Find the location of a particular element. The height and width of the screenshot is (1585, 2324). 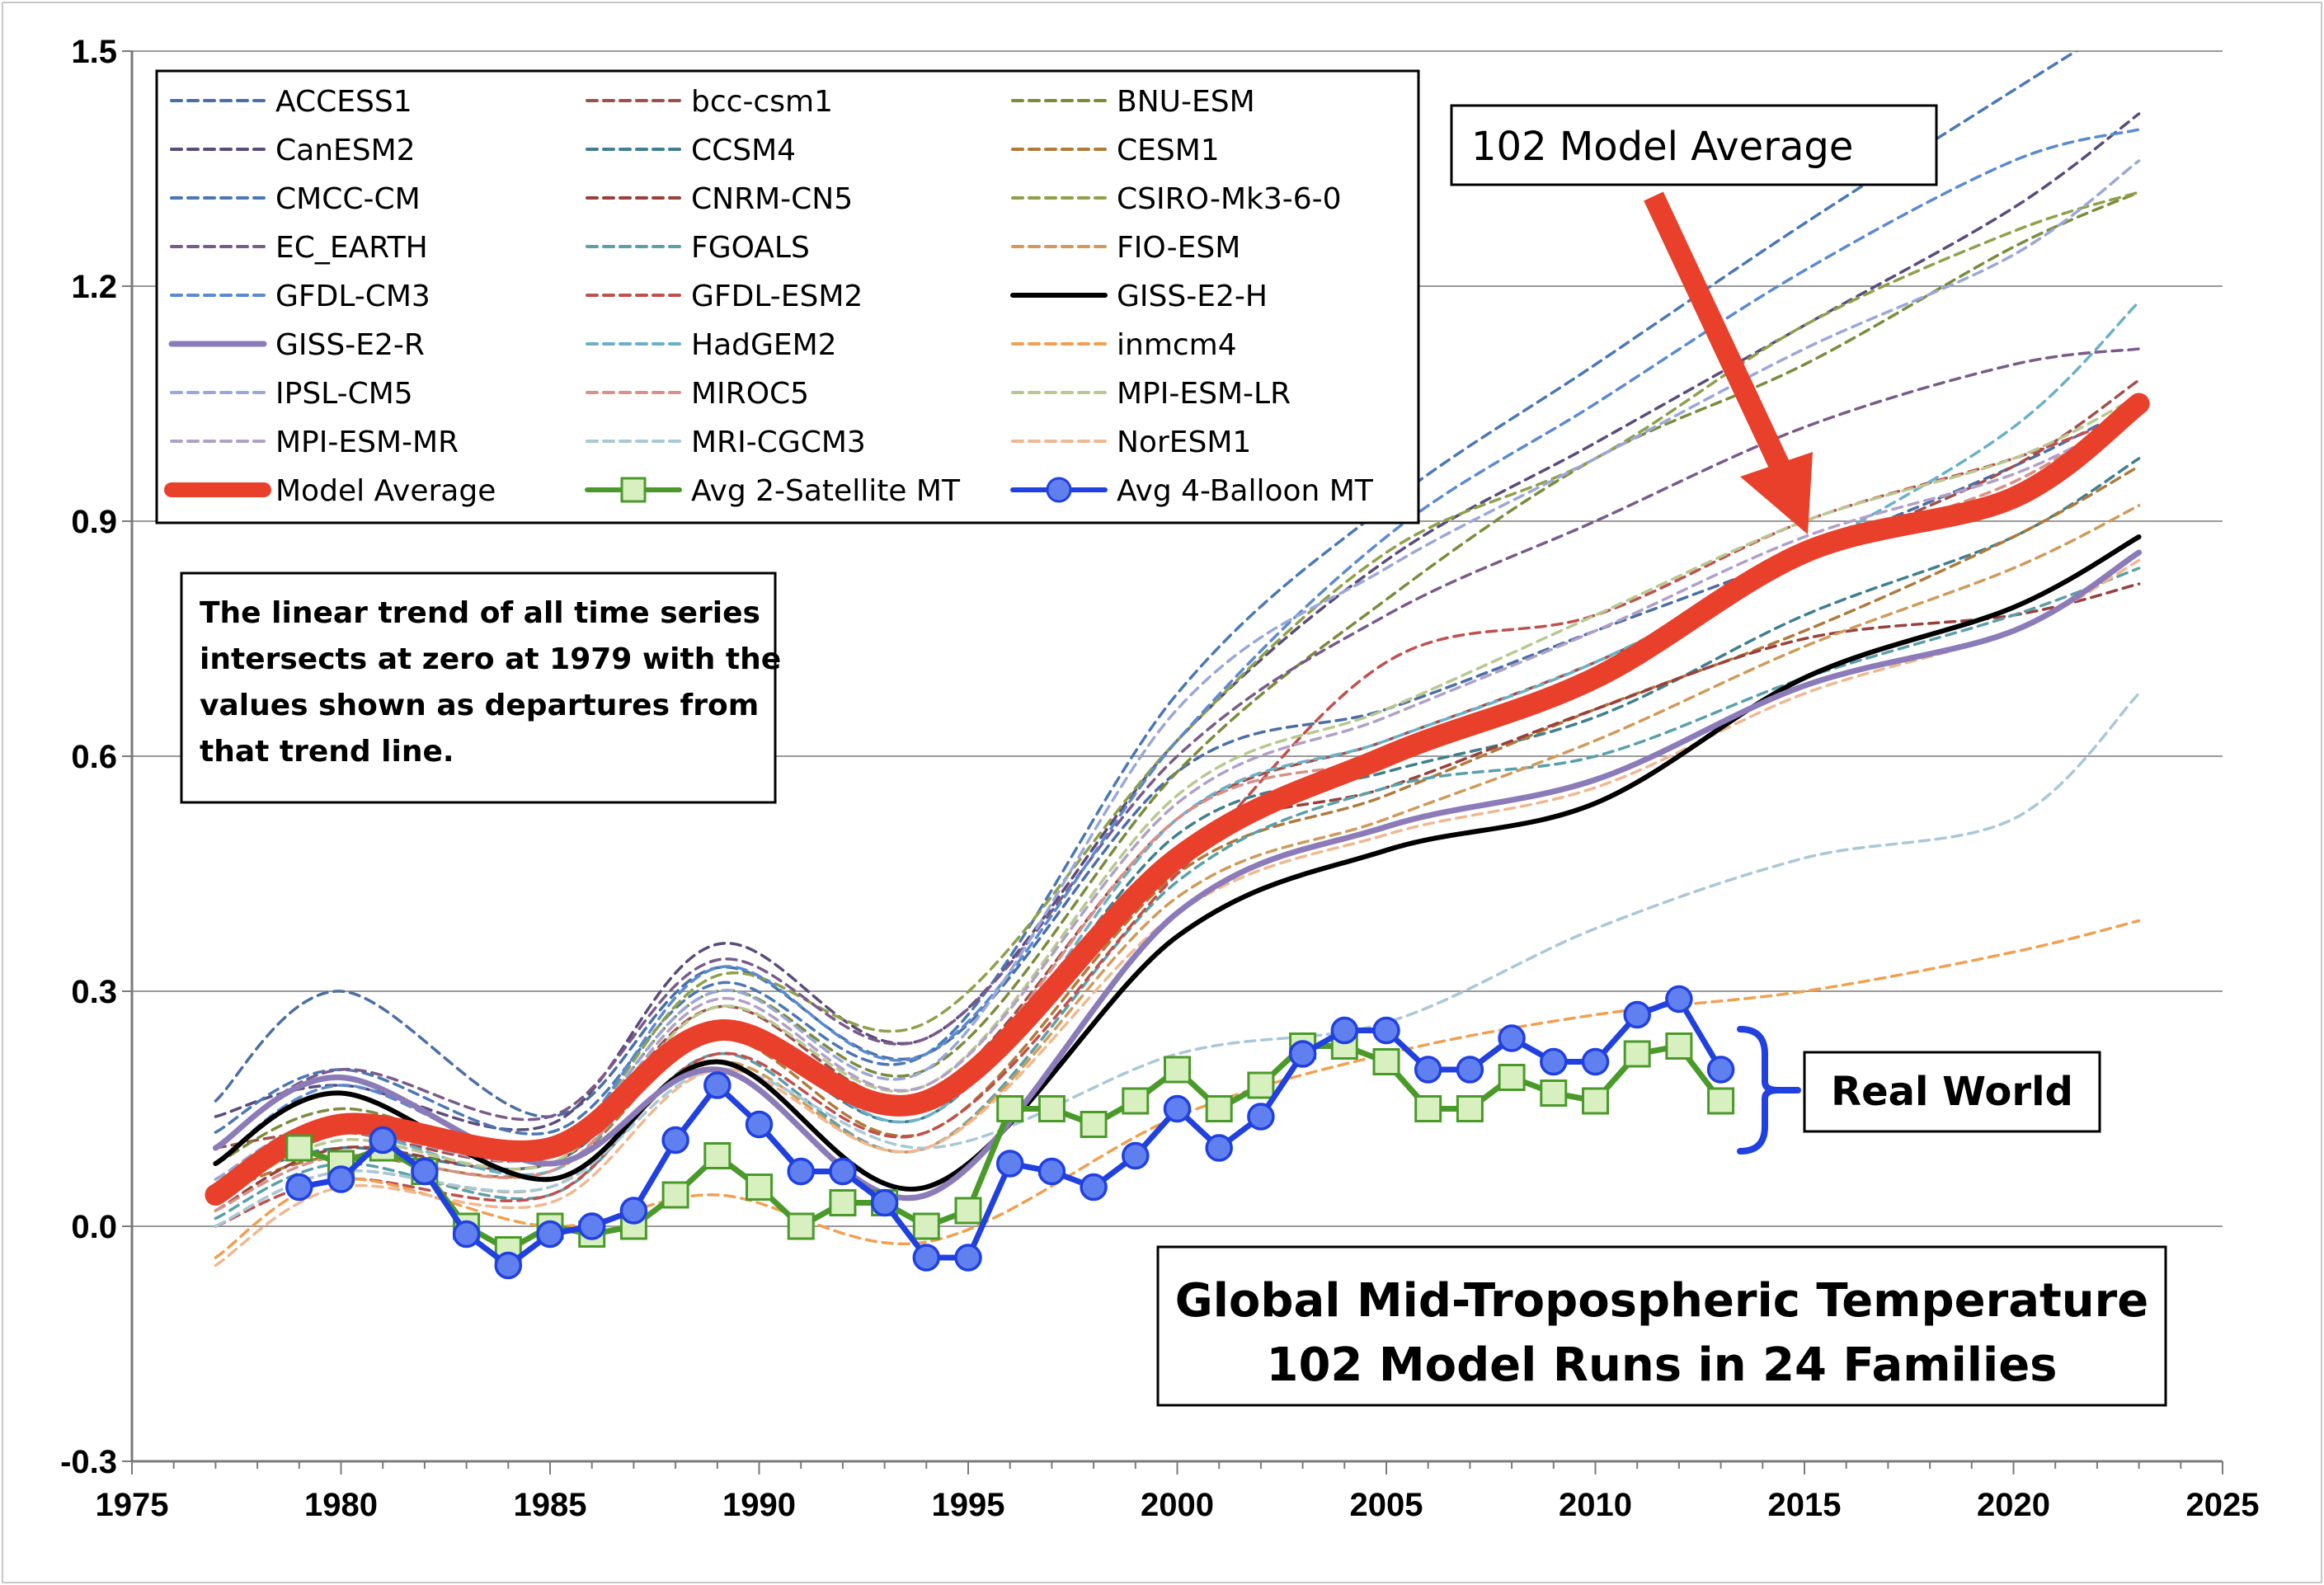

x-tick-label: 2000 is located at coordinates (1177, 1505).